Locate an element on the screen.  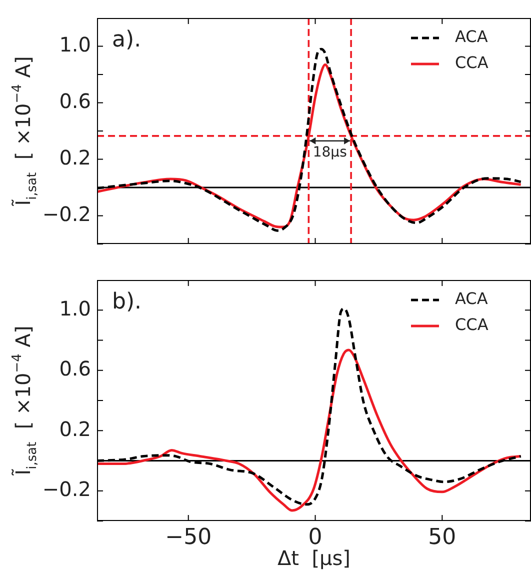
x-tick-label: −50 is located at coordinates (188, 537).